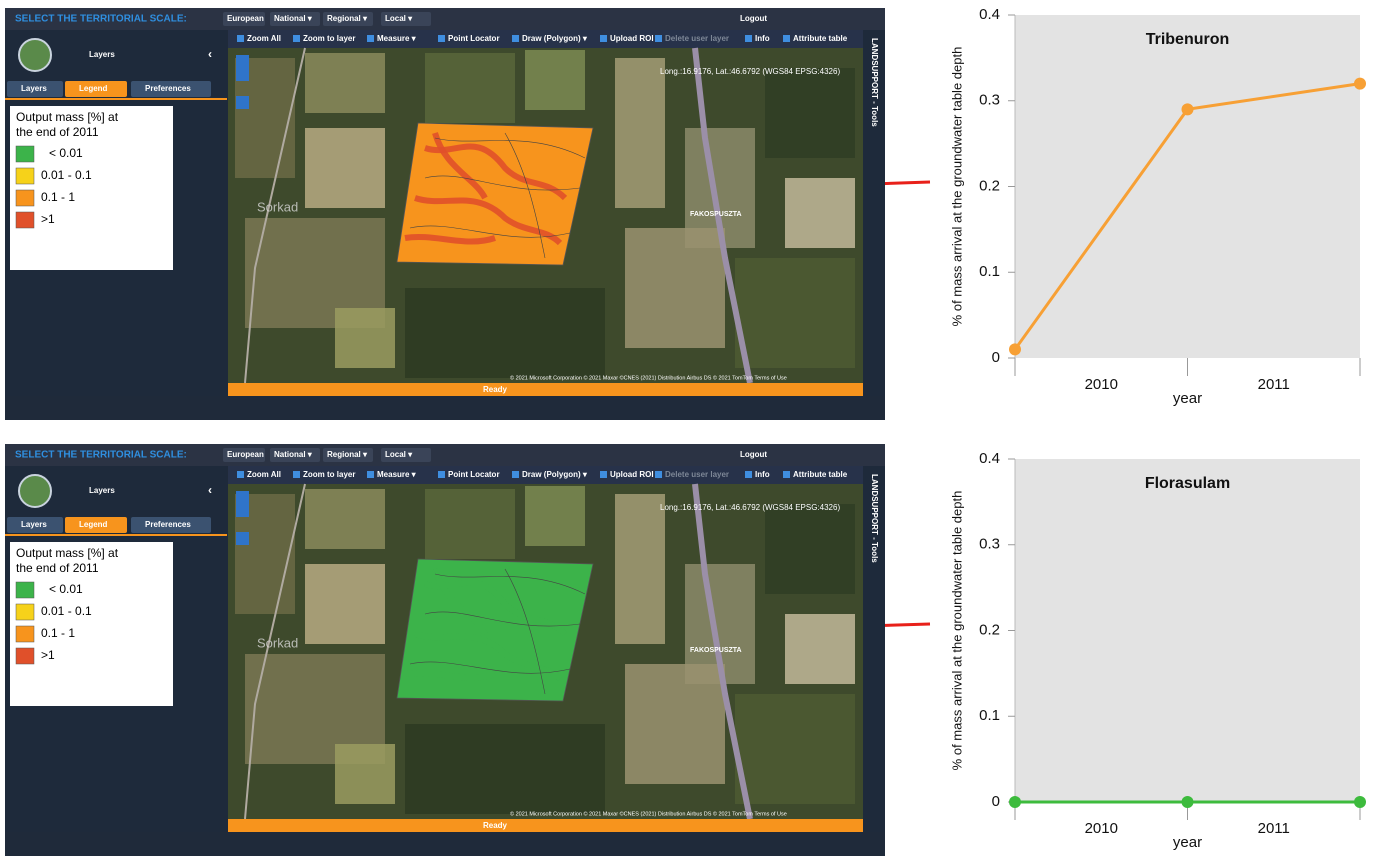 The width and height of the screenshot is (1375, 858). I want to click on y-tick-label: 0.4, so click(989, 458).